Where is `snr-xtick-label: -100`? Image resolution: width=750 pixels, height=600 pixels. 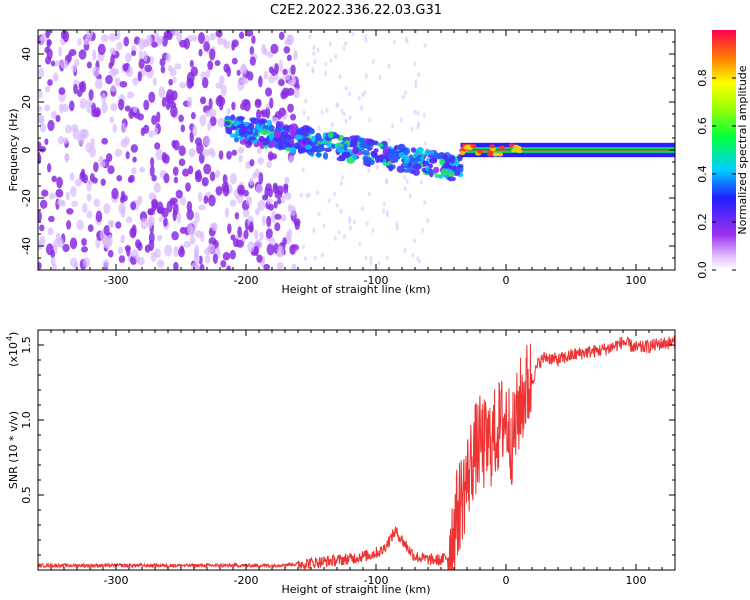
snr-xtick-label: -100 is located at coordinates (376, 580).